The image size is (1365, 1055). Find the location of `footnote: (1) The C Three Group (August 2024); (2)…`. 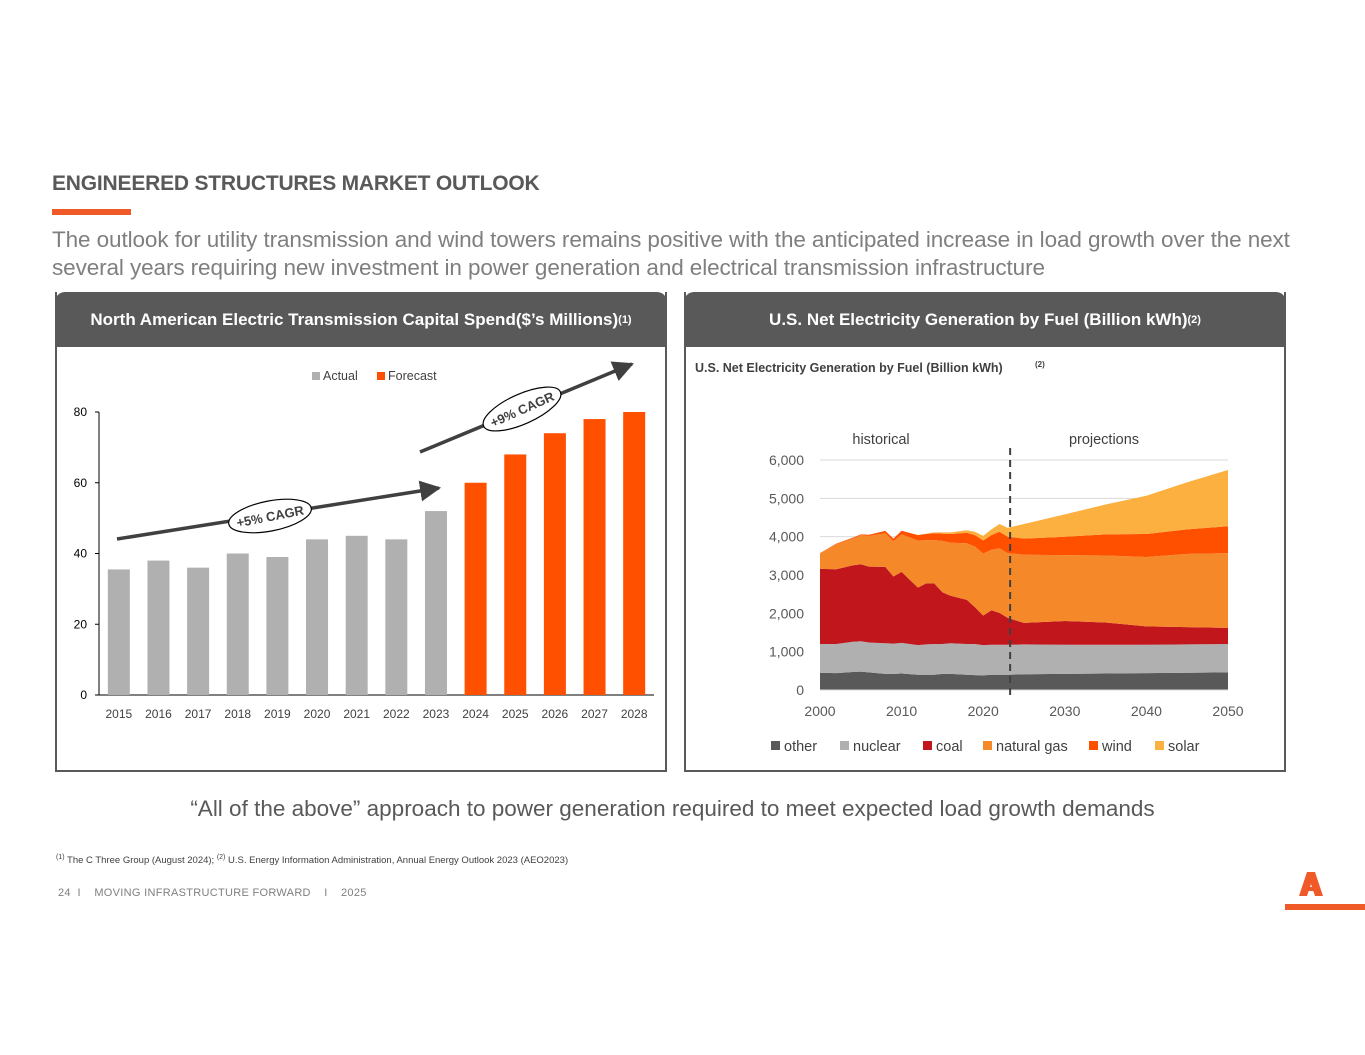

footnote: (1) The C Three Group (August 2024); (2)… is located at coordinates (312, 860).